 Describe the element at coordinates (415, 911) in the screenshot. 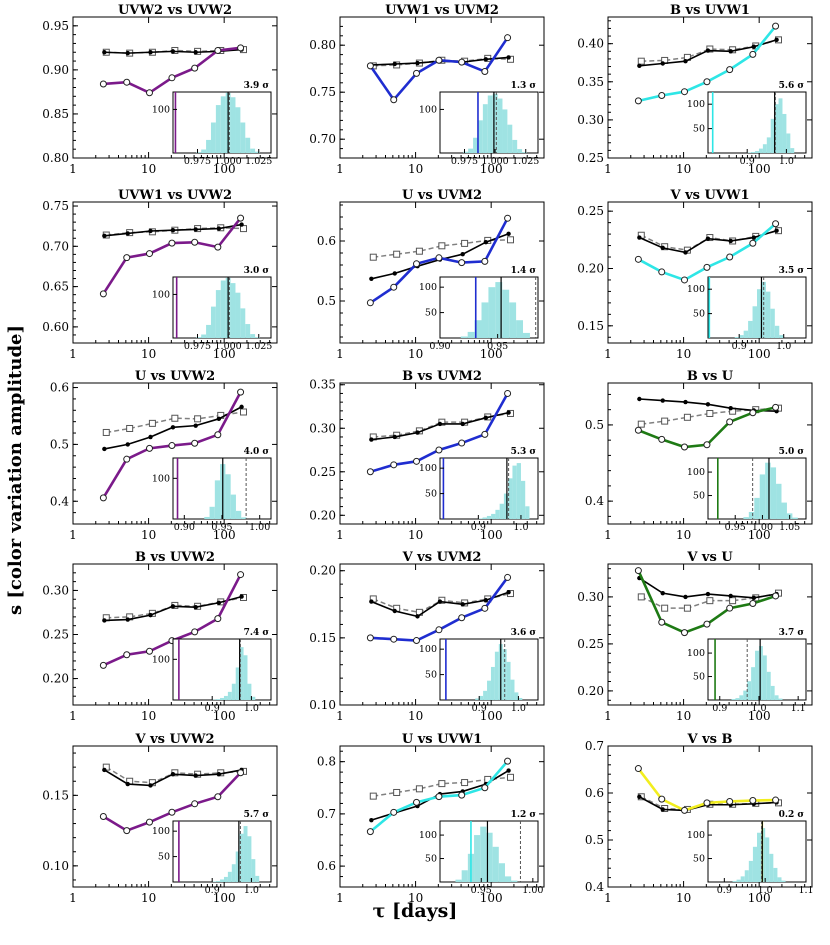

I see `x-axis-label: τ [days]` at that location.